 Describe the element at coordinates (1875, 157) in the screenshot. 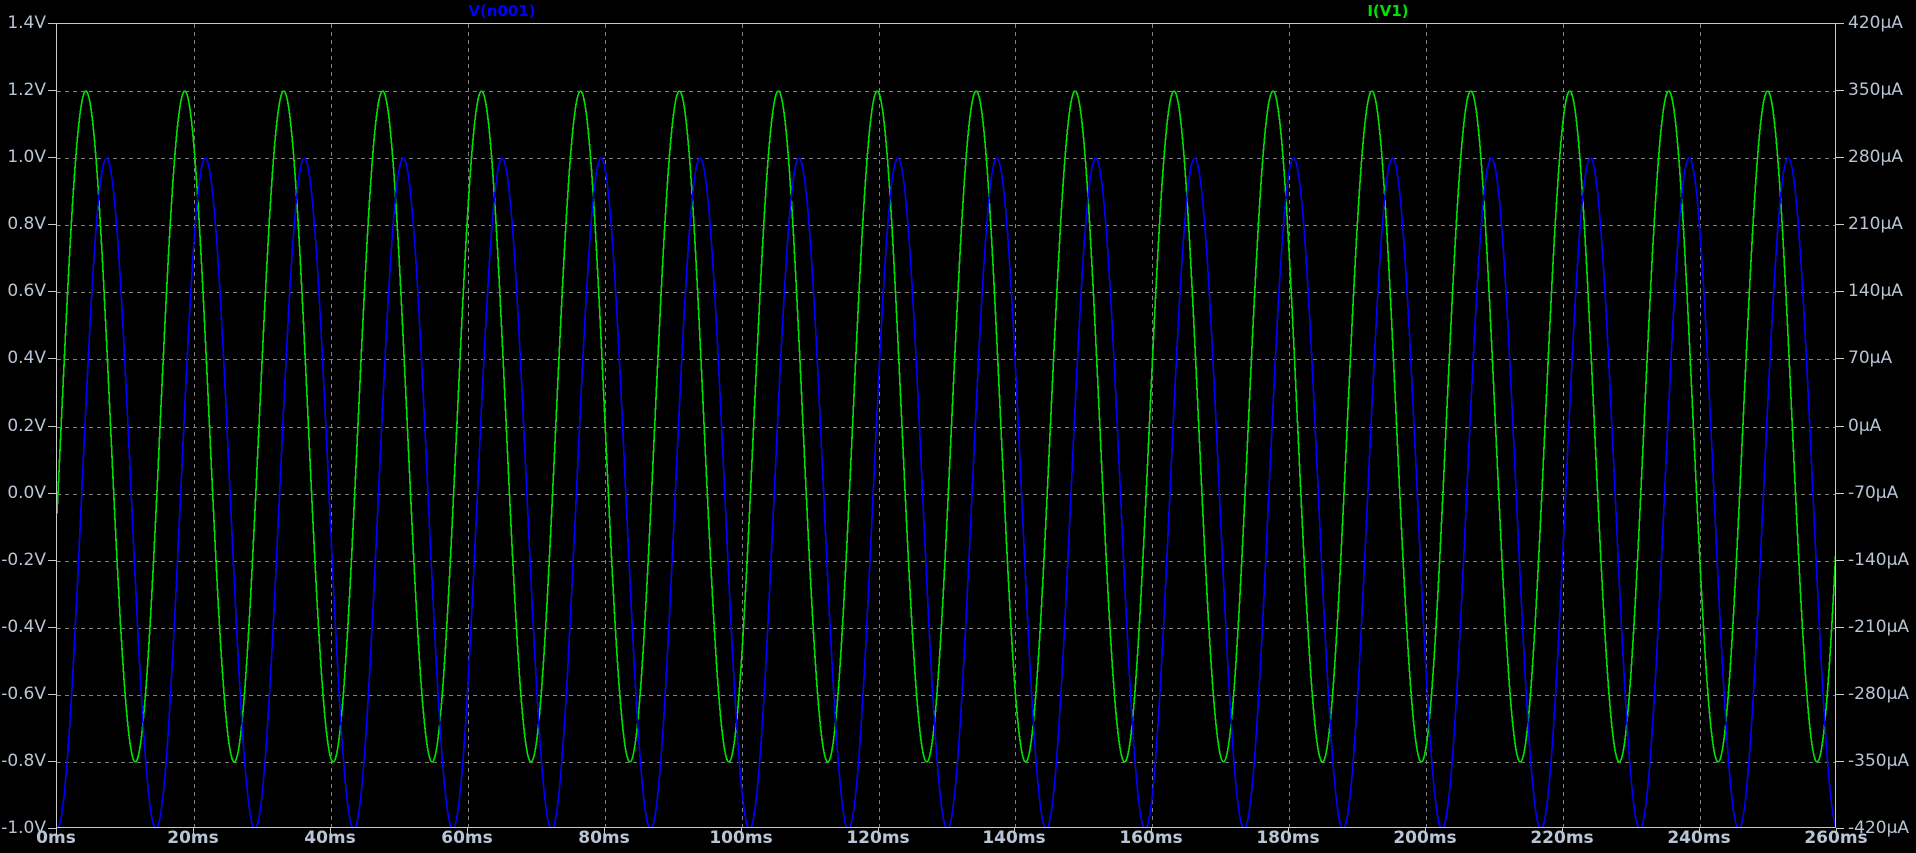

I see `y-right-tick-label: 280µA` at that location.